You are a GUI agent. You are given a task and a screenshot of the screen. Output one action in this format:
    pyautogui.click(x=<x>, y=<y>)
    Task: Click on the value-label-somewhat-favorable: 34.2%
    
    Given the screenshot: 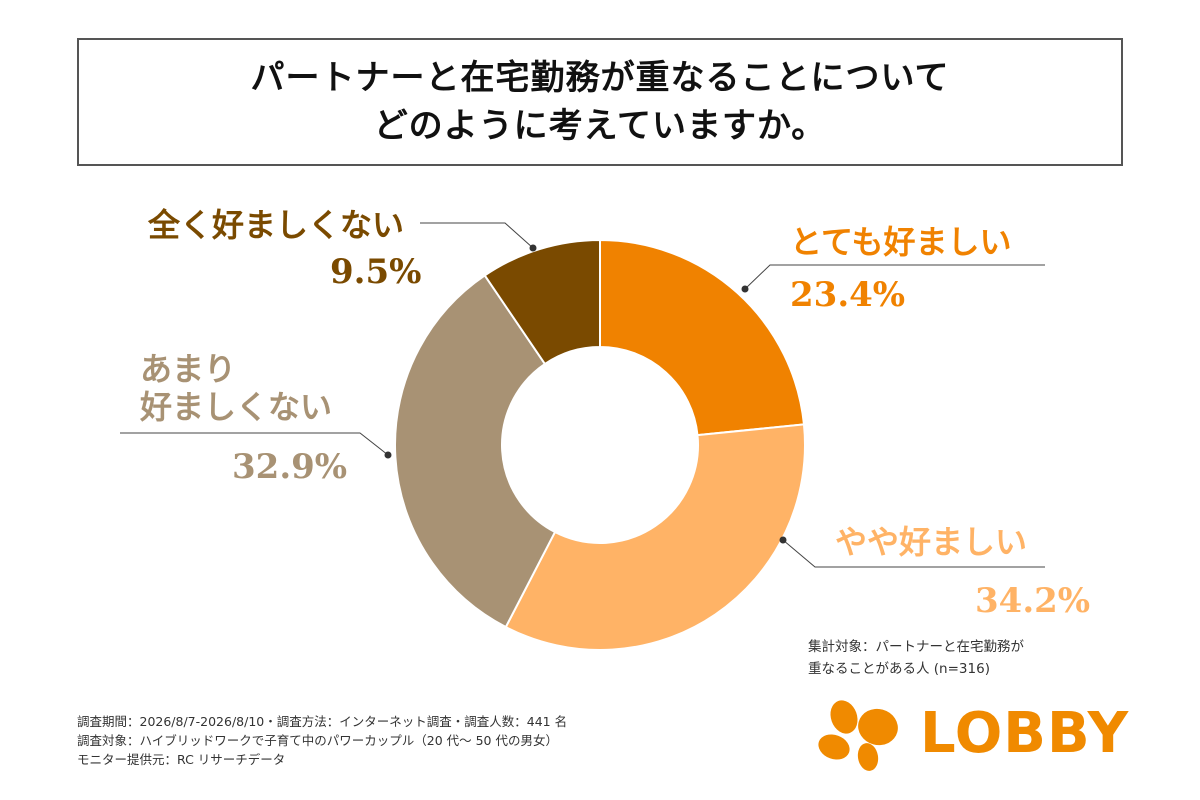 What is the action you would take?
    pyautogui.click(x=1032, y=601)
    